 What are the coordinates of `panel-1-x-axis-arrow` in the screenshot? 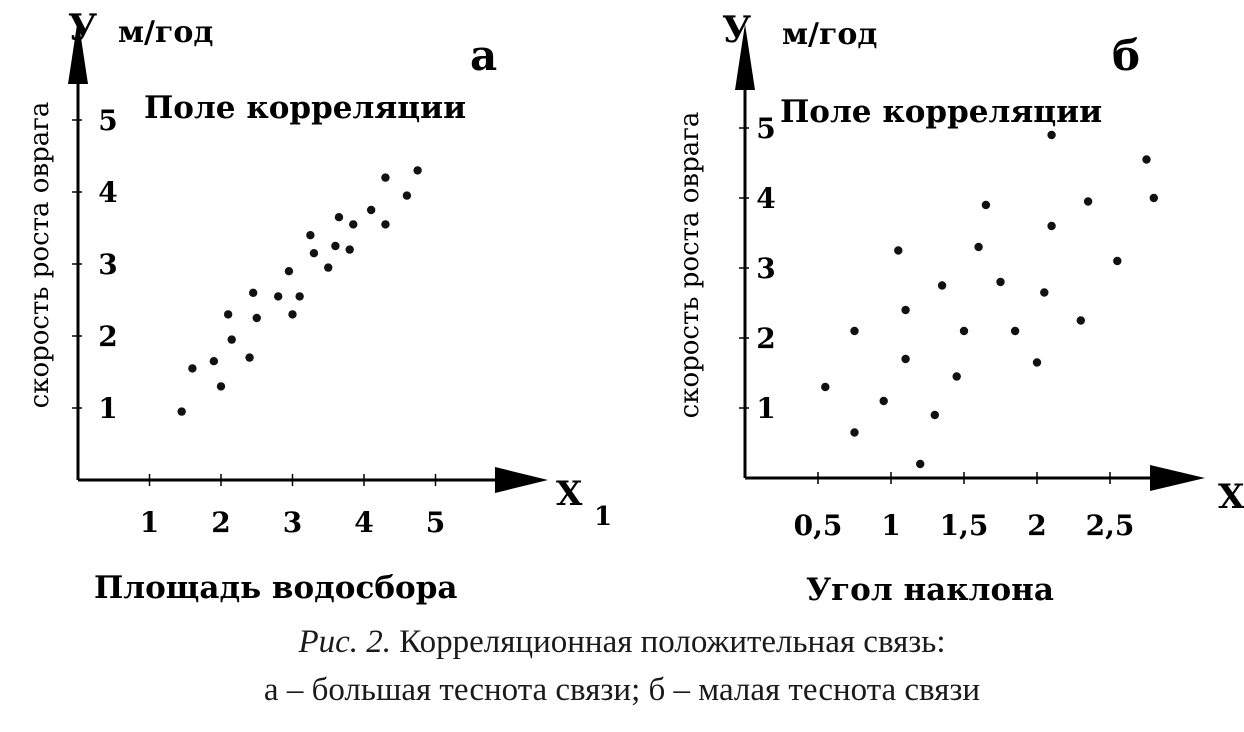 It's located at (521, 480).